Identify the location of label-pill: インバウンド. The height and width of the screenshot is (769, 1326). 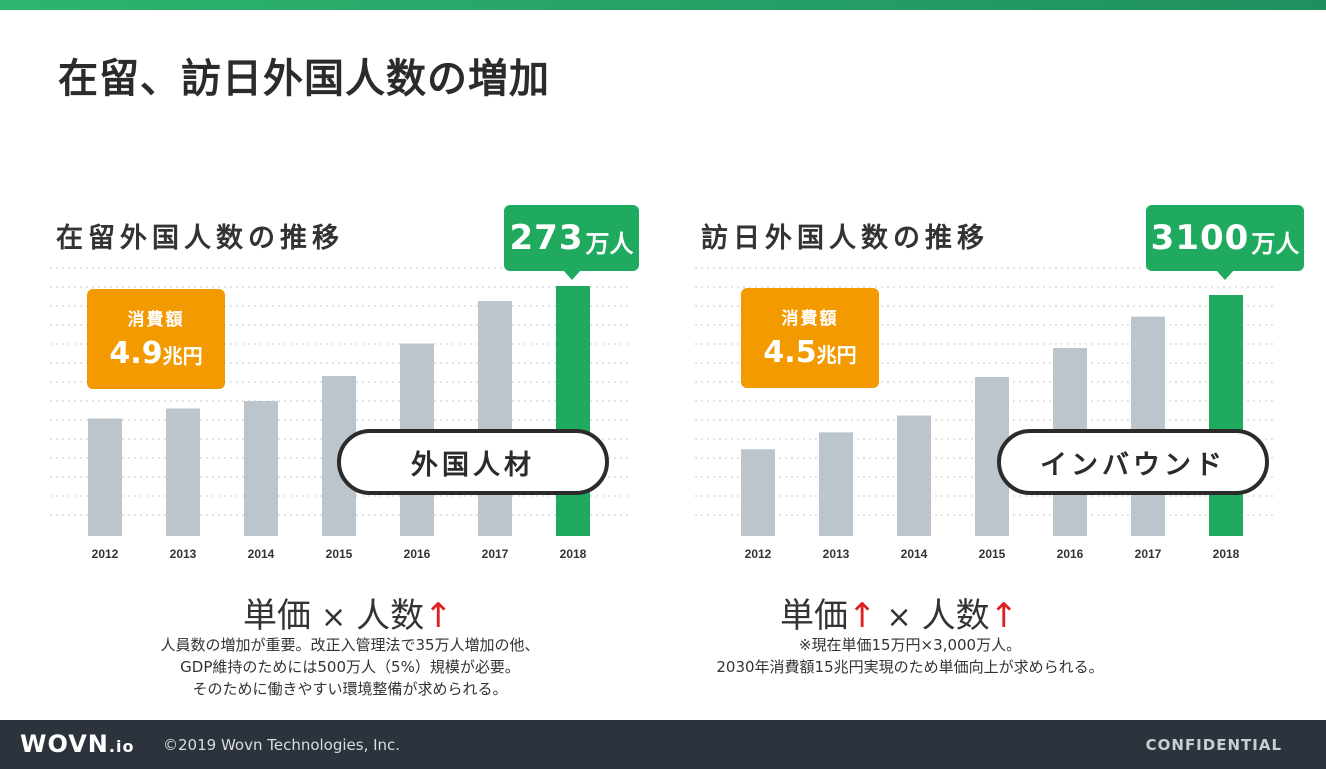
(1133, 462).